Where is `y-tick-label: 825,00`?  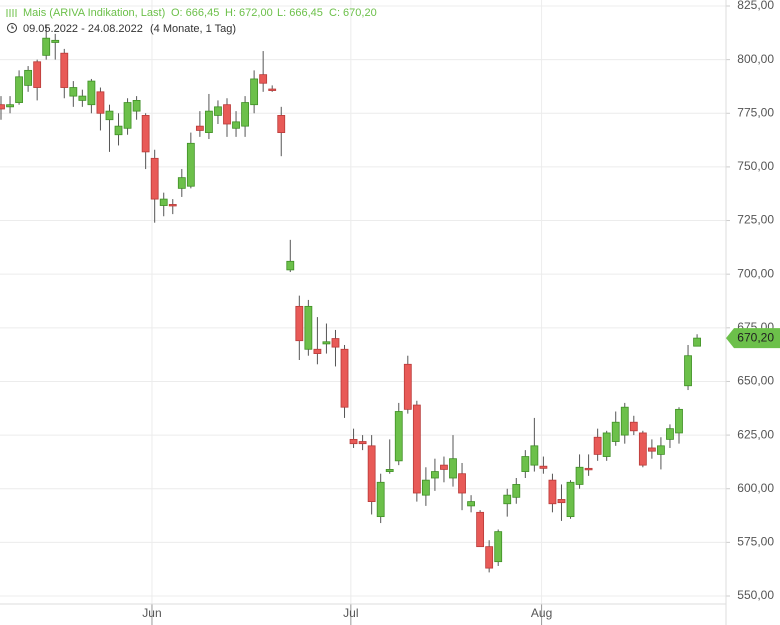 y-tick-label: 825,00 is located at coordinates (755, 6).